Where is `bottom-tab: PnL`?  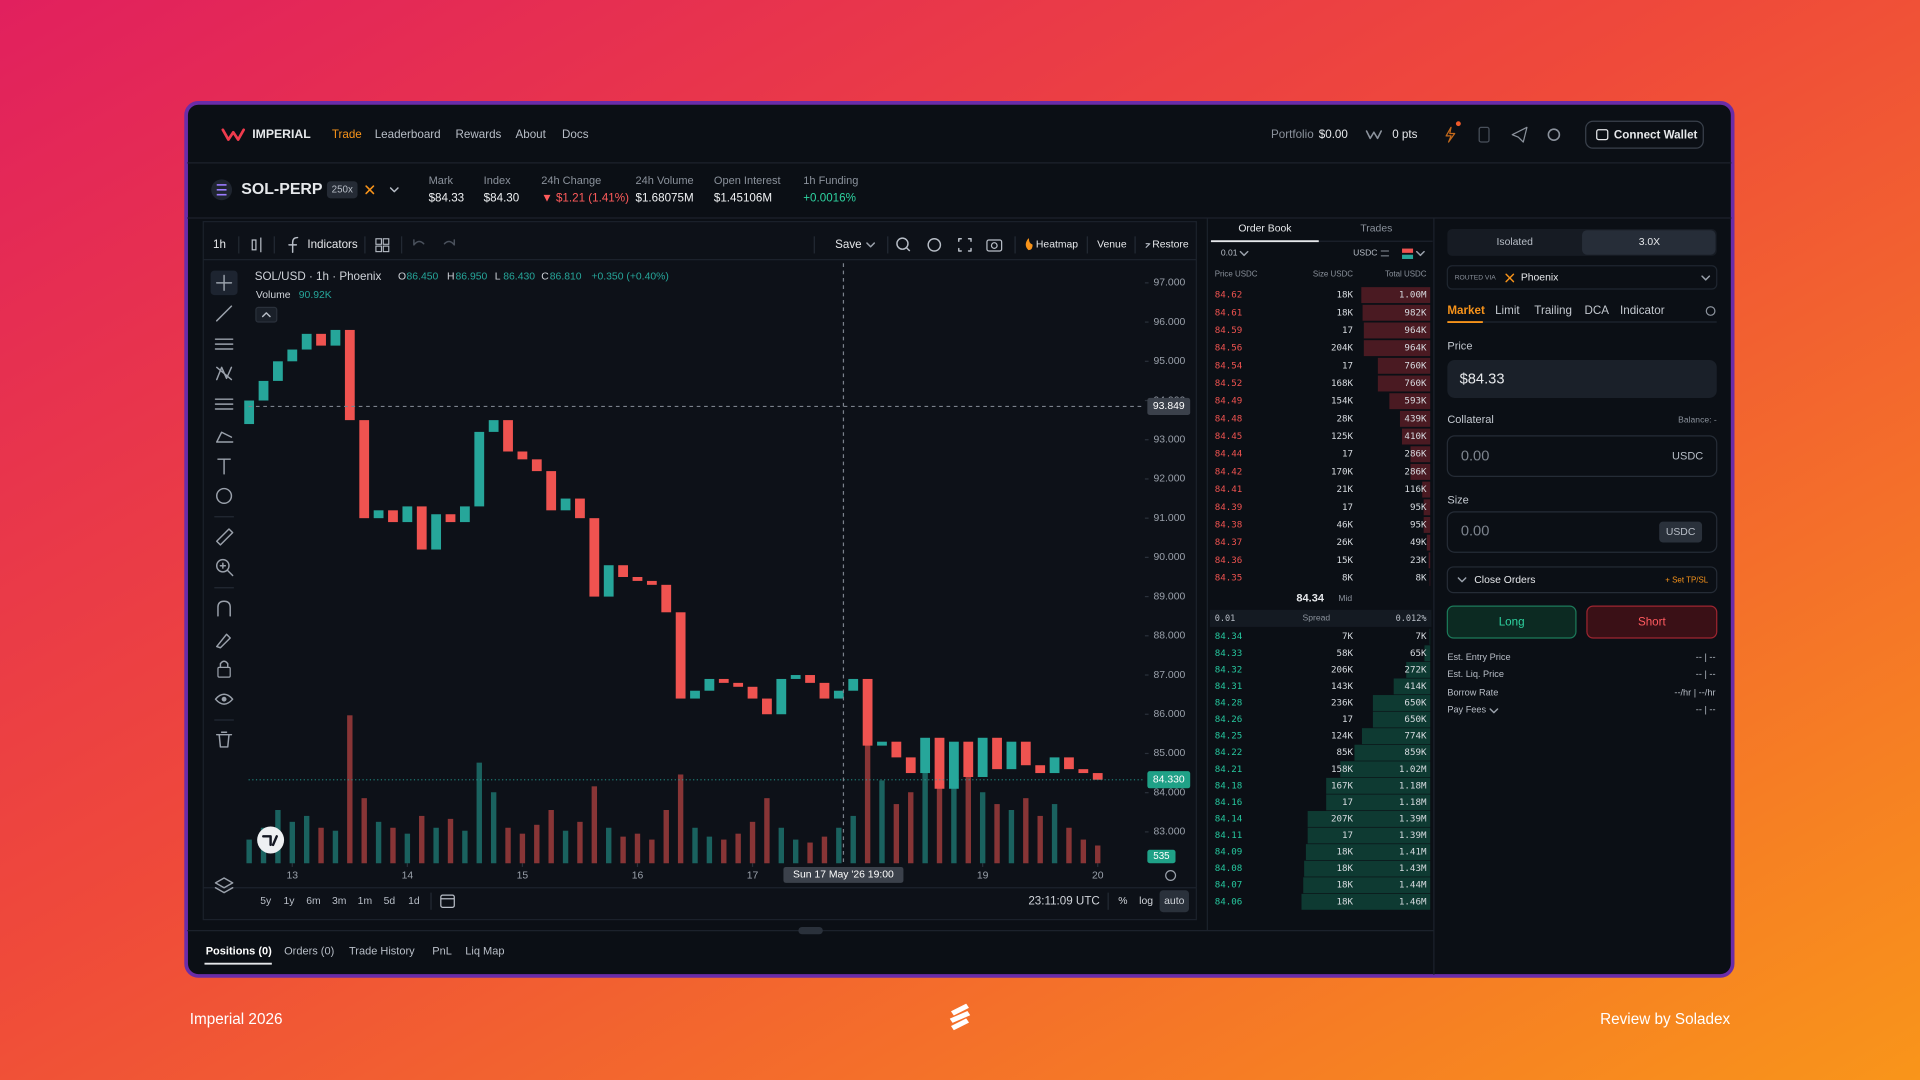
bottom-tab: PnL is located at coordinates (442, 951).